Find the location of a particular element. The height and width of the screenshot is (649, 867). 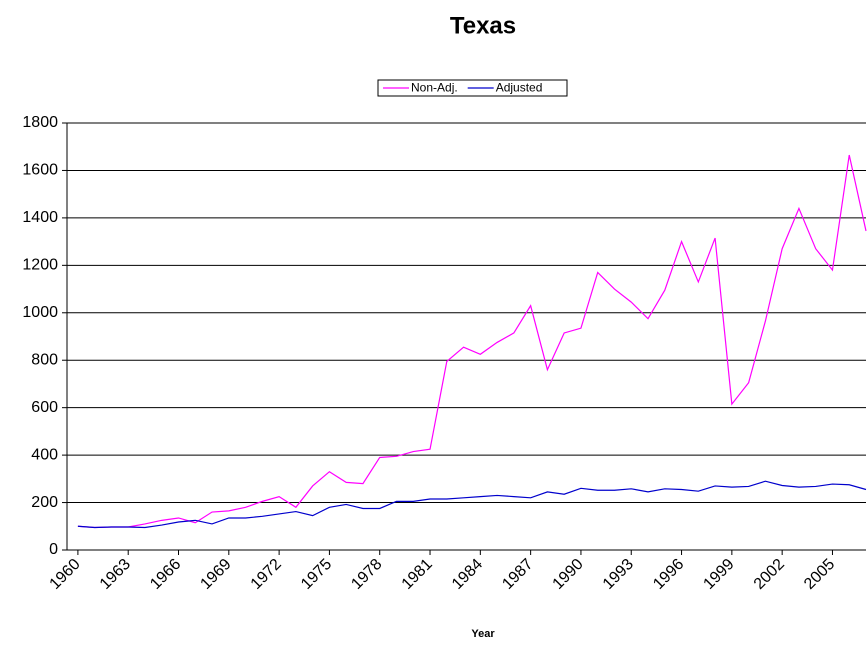

x-tick-label: 1963 is located at coordinates (115, 574).